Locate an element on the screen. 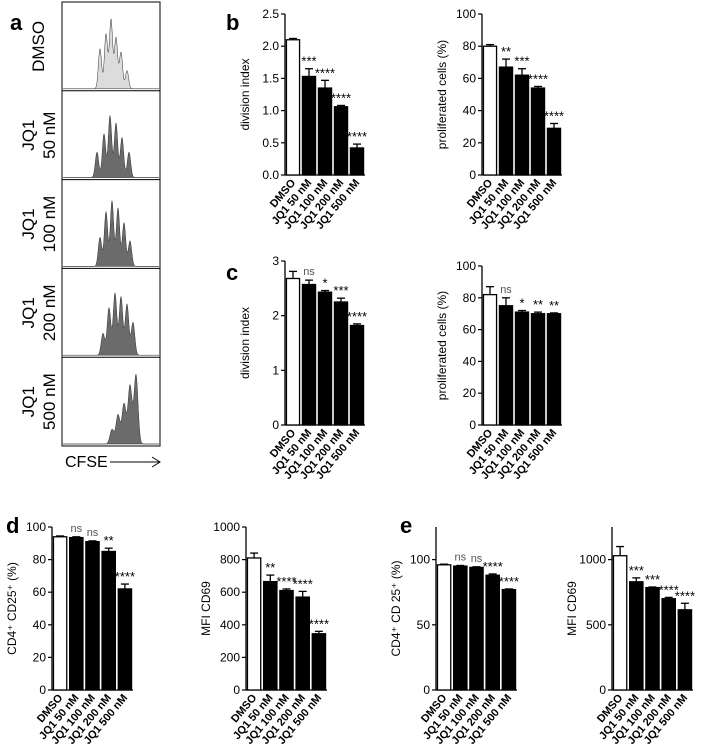  y-axis-label: proliferated cells (%) is located at coordinates (442, 345).